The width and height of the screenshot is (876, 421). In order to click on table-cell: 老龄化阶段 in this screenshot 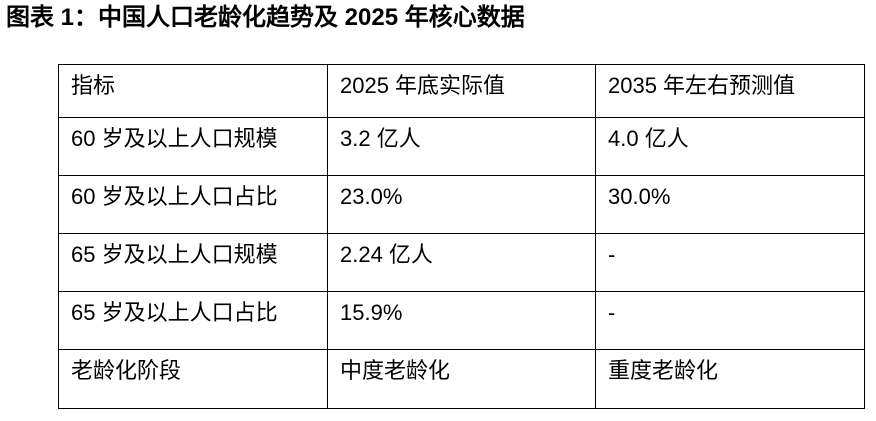, I will do `click(193, 379)`.